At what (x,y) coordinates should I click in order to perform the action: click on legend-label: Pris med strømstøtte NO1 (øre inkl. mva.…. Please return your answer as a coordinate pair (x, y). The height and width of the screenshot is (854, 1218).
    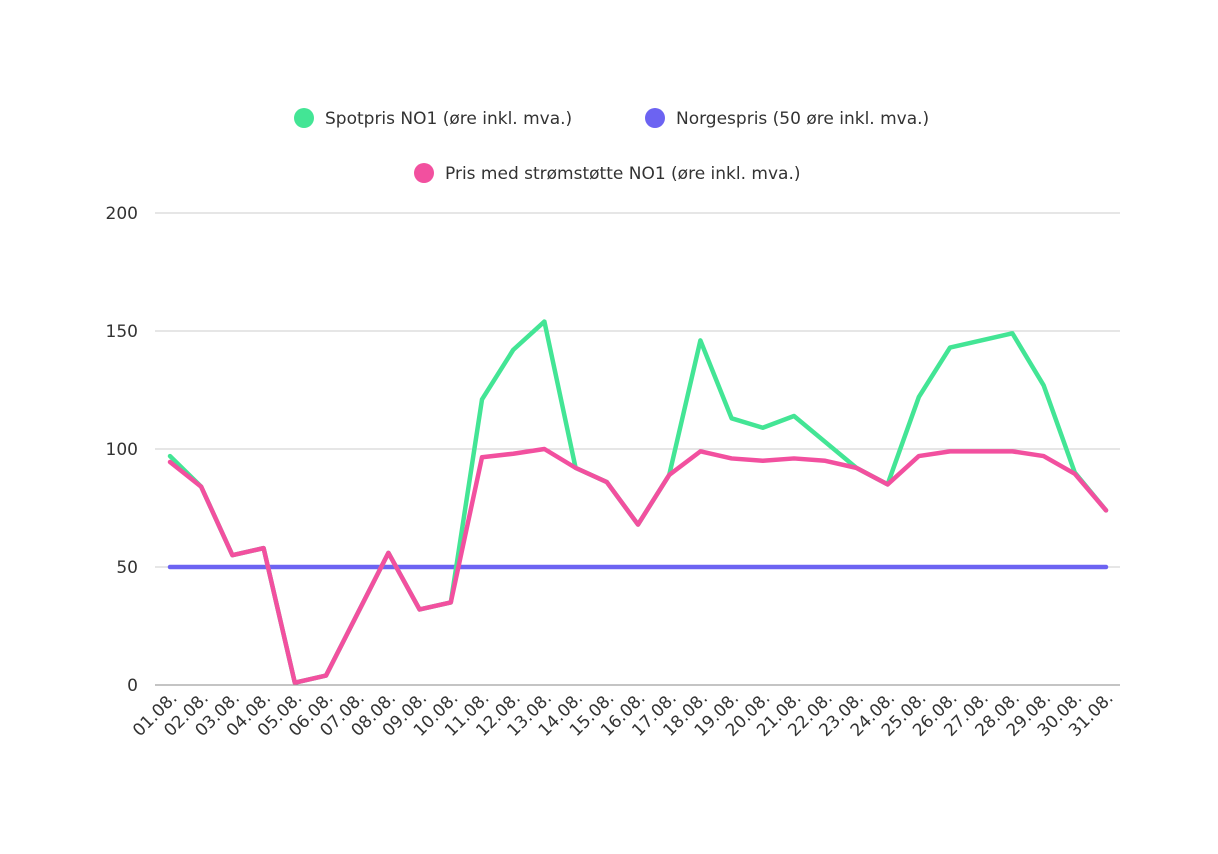
    Looking at the image, I should click on (623, 174).